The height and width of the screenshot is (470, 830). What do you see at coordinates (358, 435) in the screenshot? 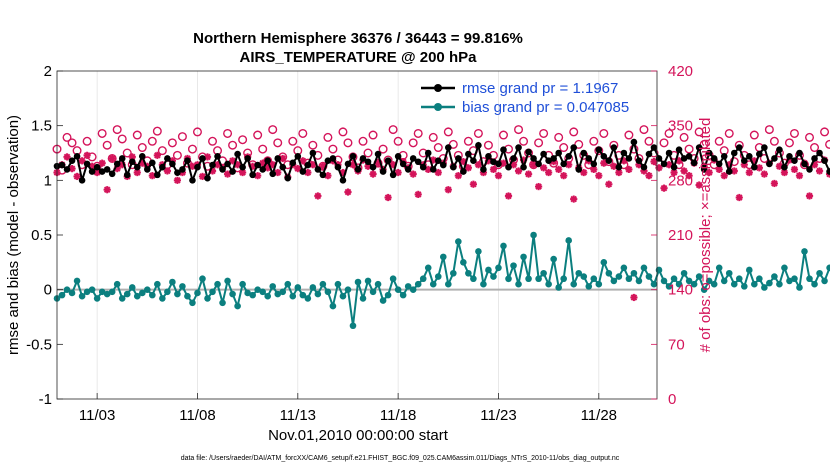
I see `x-axis-label: Nov.01,2010 00:00:00 start` at bounding box center [358, 435].